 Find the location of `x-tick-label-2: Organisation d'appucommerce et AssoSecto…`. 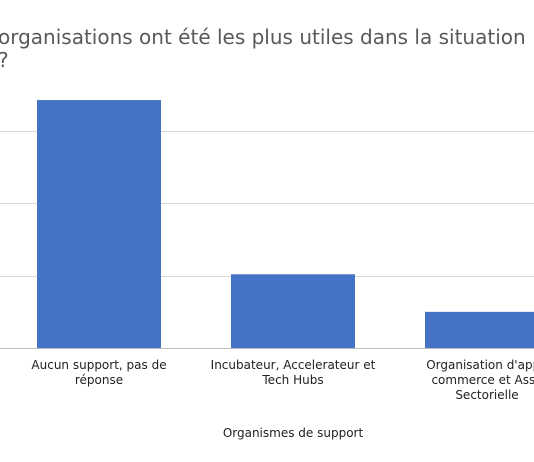

x-tick-label-2: Organisation d'appucommerce et AssoSecto… is located at coordinates (480, 380).